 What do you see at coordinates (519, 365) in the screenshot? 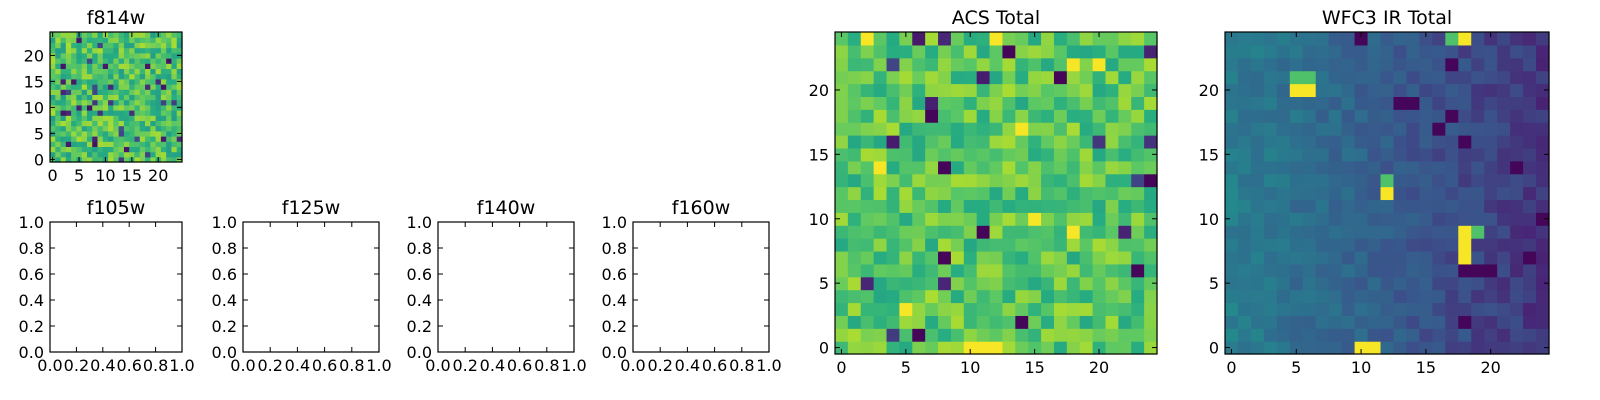
I see `f140w-xtick-label: 0.6` at bounding box center [519, 365].